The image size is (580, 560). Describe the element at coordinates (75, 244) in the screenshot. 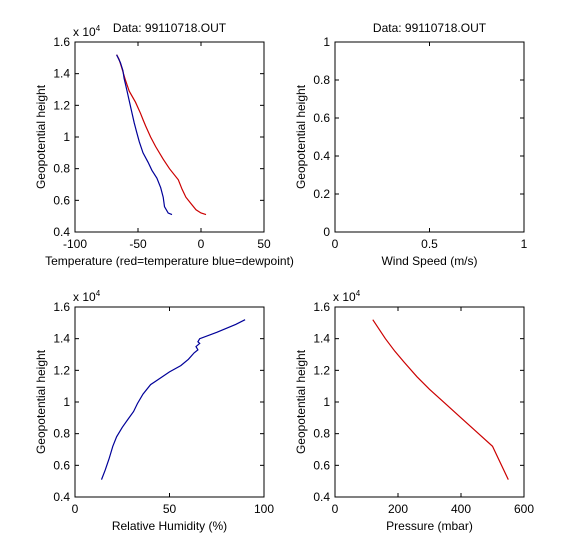

I see `x-tick-label: -100` at that location.